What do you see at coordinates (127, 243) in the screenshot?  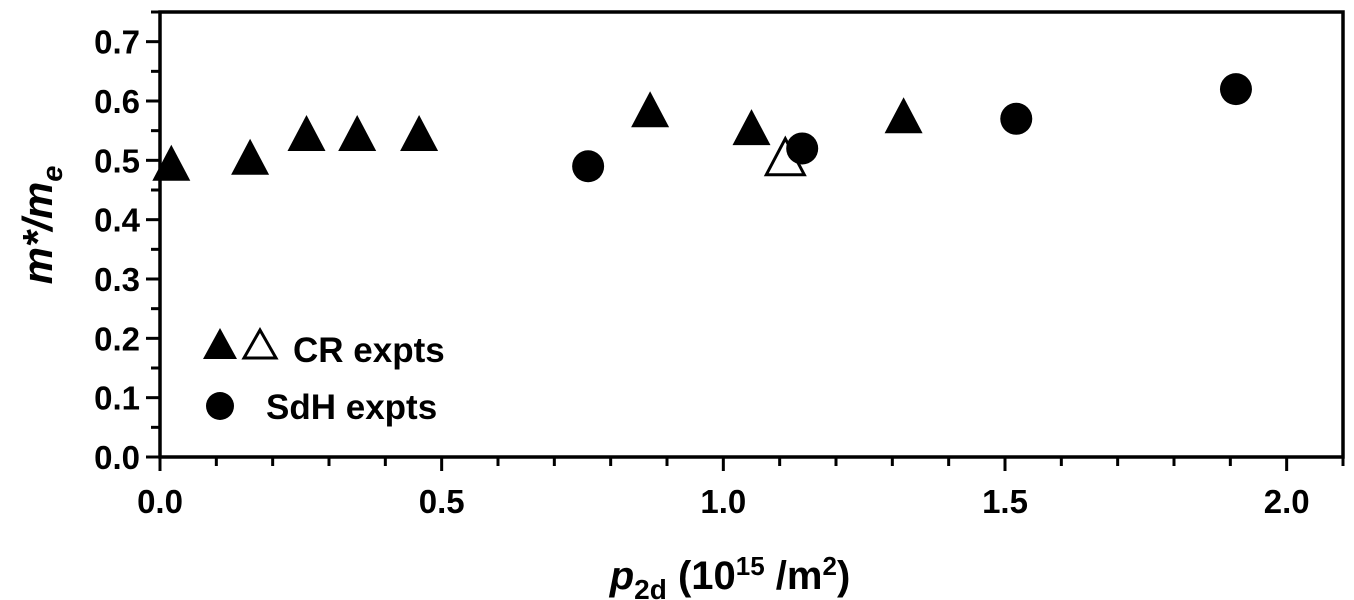 I see `y-axis-ticks: 0.0 0.1 0.2 0.3 0.4 0.5 0.6 0.7` at bounding box center [127, 243].